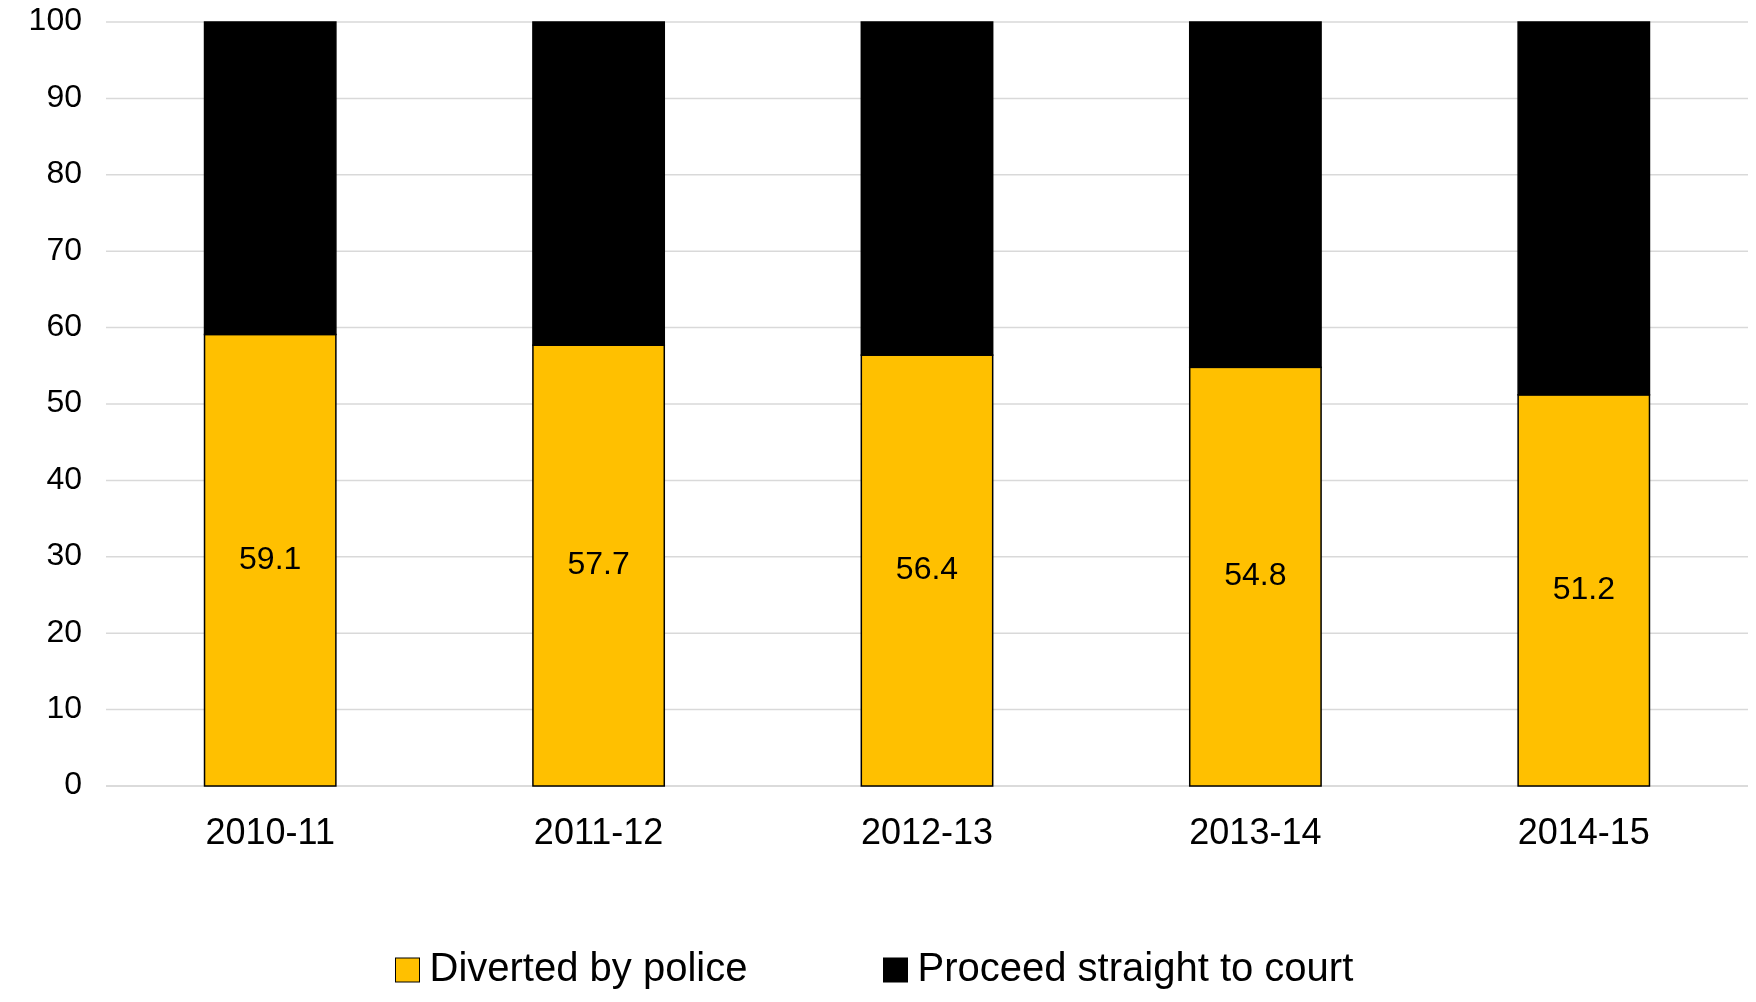  Describe the element at coordinates (270, 557) in the screenshot. I see `data-label: 59.1` at that location.